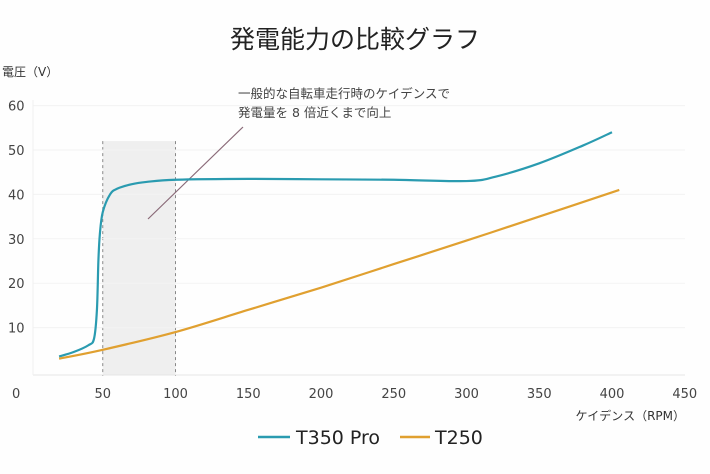 The image size is (710, 474). I want to click on annotation-leader, so click(195, 173).